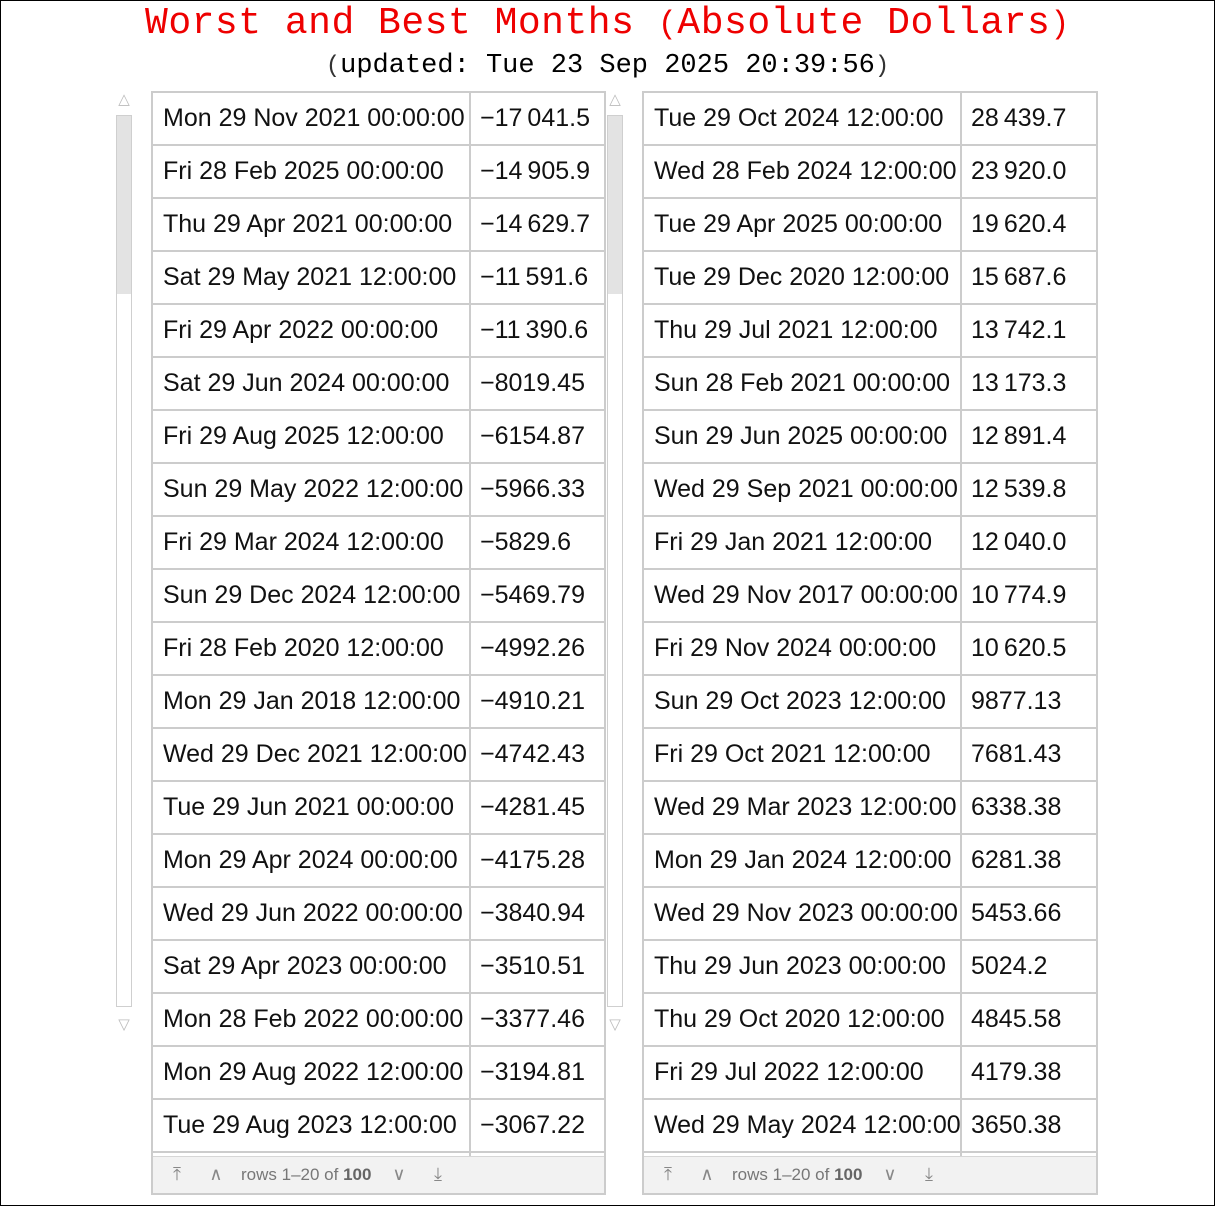  I want to click on table-row: Thu 29 Oct 2020 12:00:00 4845.58, so click(870, 1020).